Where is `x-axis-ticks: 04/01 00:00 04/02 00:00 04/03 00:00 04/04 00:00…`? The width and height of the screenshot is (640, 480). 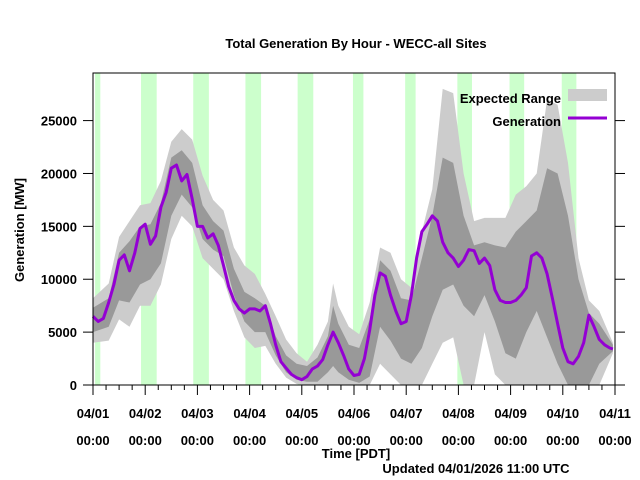
x-axis-ticks: 04/01 00:00 04/02 00:00 04/03 00:00 04/04 00:00… is located at coordinates (354, 416).